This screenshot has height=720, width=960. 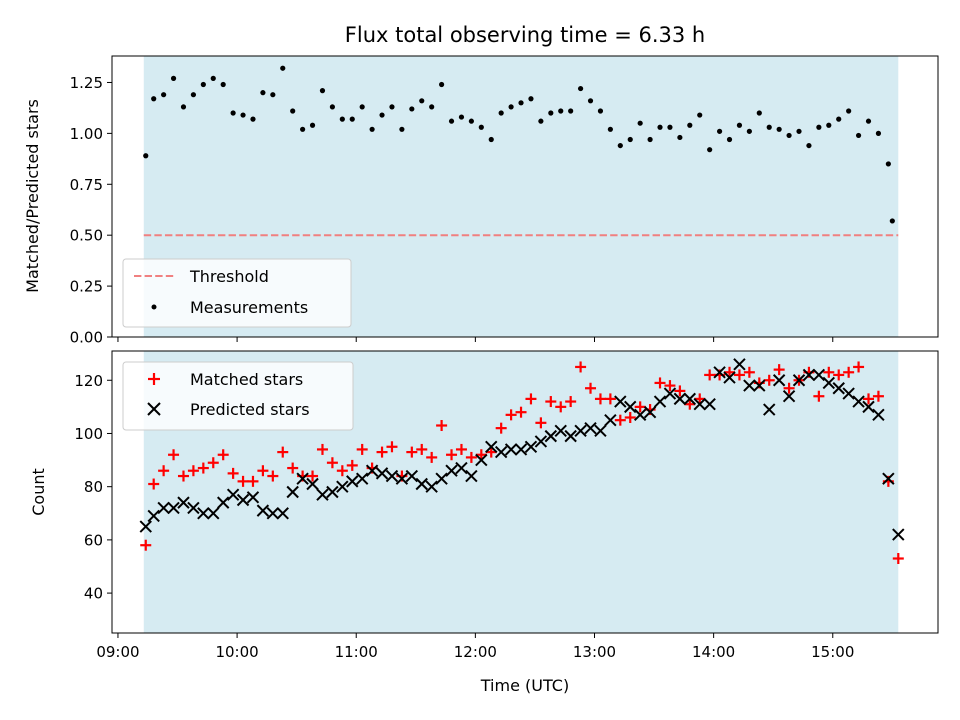 What do you see at coordinates (32, 196) in the screenshot?
I see `top-y-axis-label: Matched/Predicted stars` at bounding box center [32, 196].